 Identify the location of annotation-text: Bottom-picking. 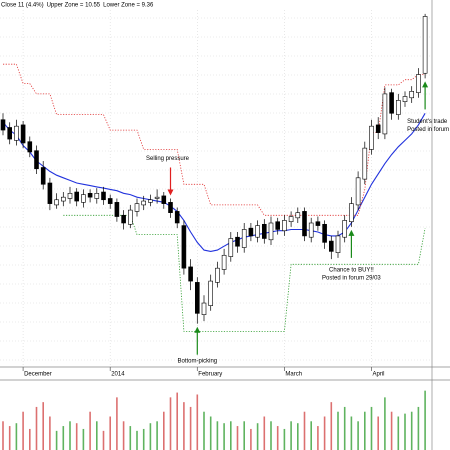
(197, 362).